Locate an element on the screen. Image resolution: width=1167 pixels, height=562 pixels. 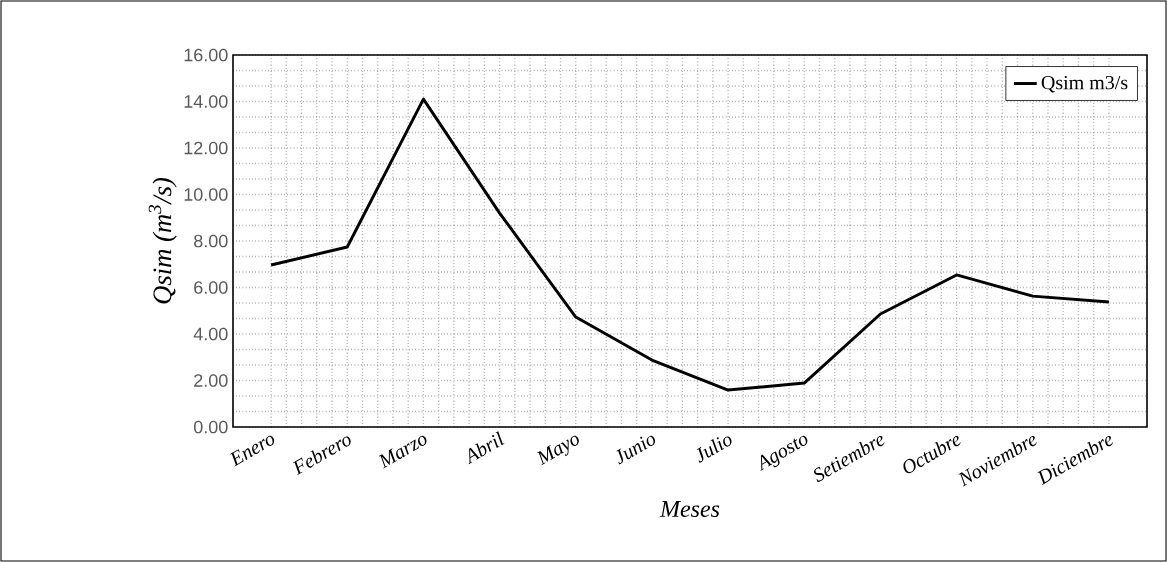
y-tick-label: 14.00 is located at coordinates (206, 101).